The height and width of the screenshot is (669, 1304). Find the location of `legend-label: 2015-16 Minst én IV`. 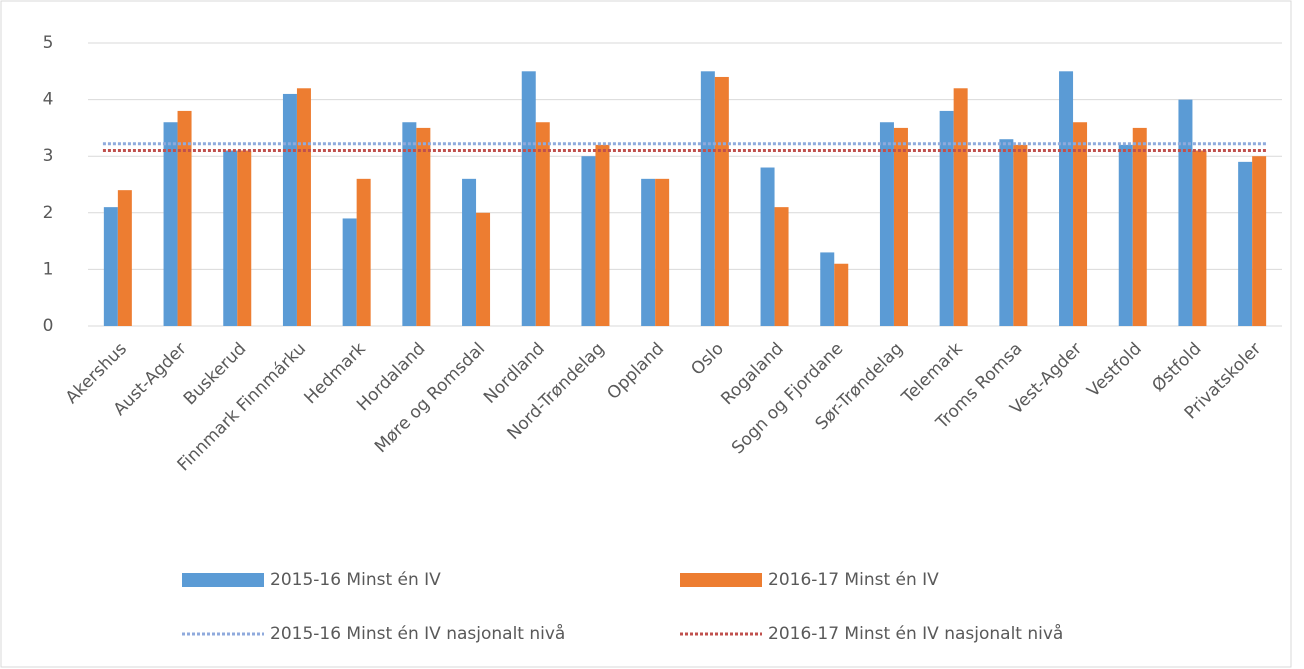

legend-label: 2015-16 Minst én IV is located at coordinates (355, 580).